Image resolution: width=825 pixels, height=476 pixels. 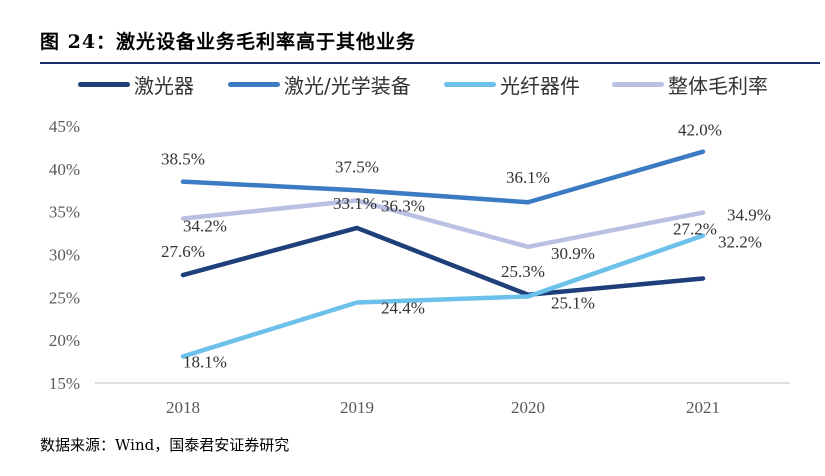 What do you see at coordinates (64, 297) in the screenshot?
I see `y-tick-label: 25%` at bounding box center [64, 297].